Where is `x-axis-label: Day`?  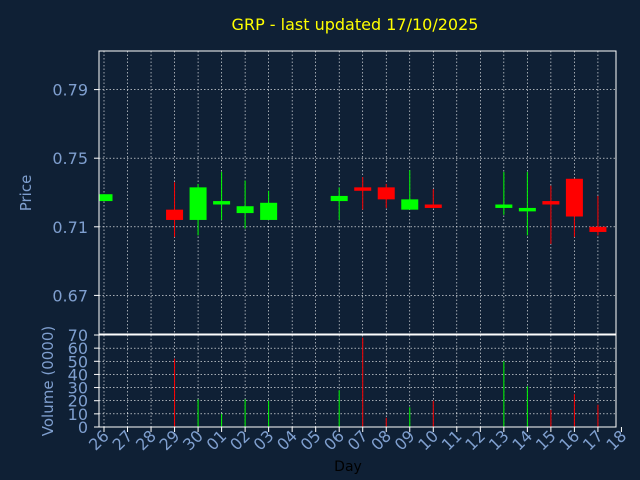 x-axis-label: Day is located at coordinates (348, 467).